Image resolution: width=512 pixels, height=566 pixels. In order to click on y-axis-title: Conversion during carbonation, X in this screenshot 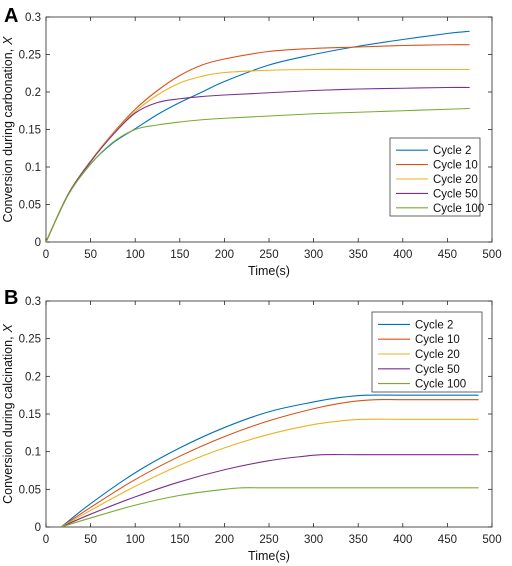, I will do `click(8, 129)`.